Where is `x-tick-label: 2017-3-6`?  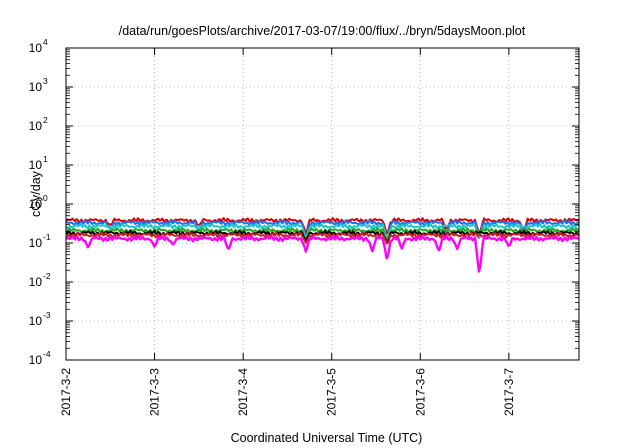 x-tick-label: 2017-3-6 is located at coordinates (420, 392).